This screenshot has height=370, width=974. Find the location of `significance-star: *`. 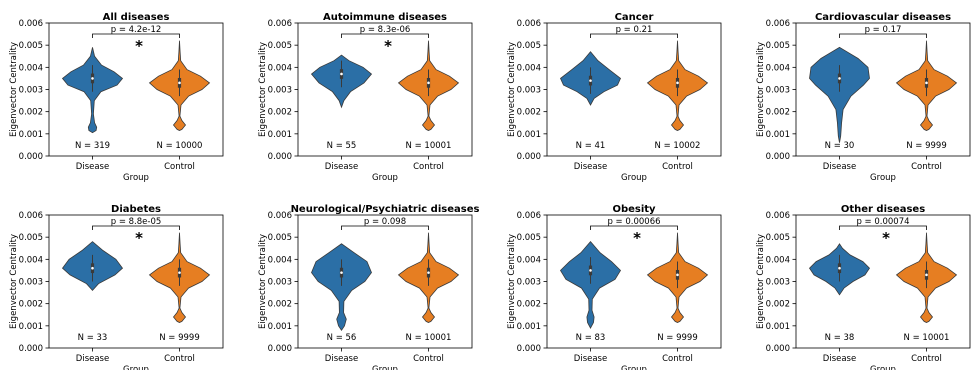

significance-star: * is located at coordinates (388, 46).